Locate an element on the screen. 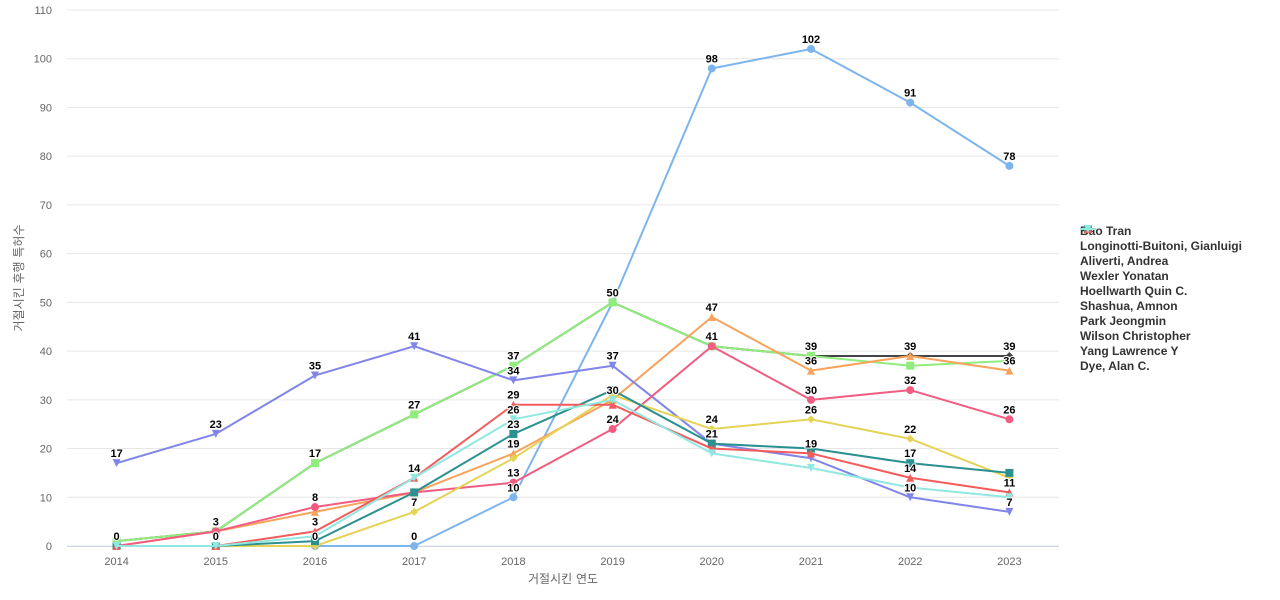  data-label-hoellwarth-quin-c: 7 is located at coordinates (1009, 503).